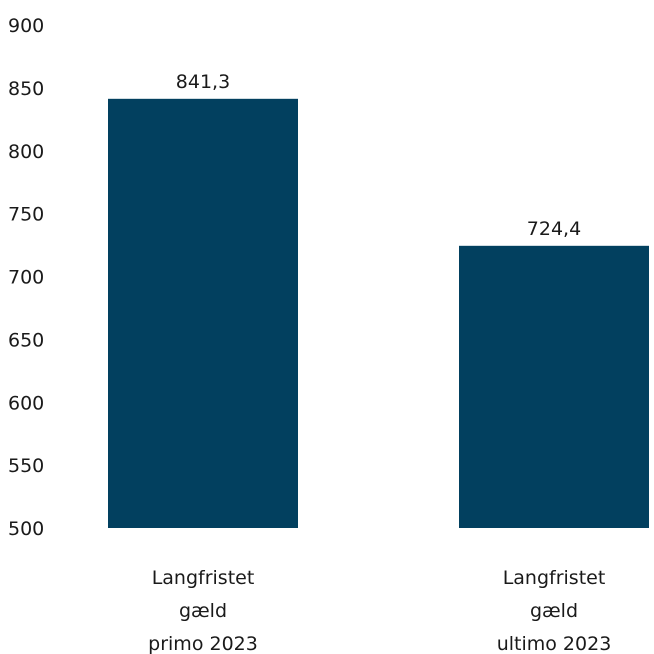  Describe the element at coordinates (26, 215) in the screenshot. I see `y-tick-label: 750` at that location.